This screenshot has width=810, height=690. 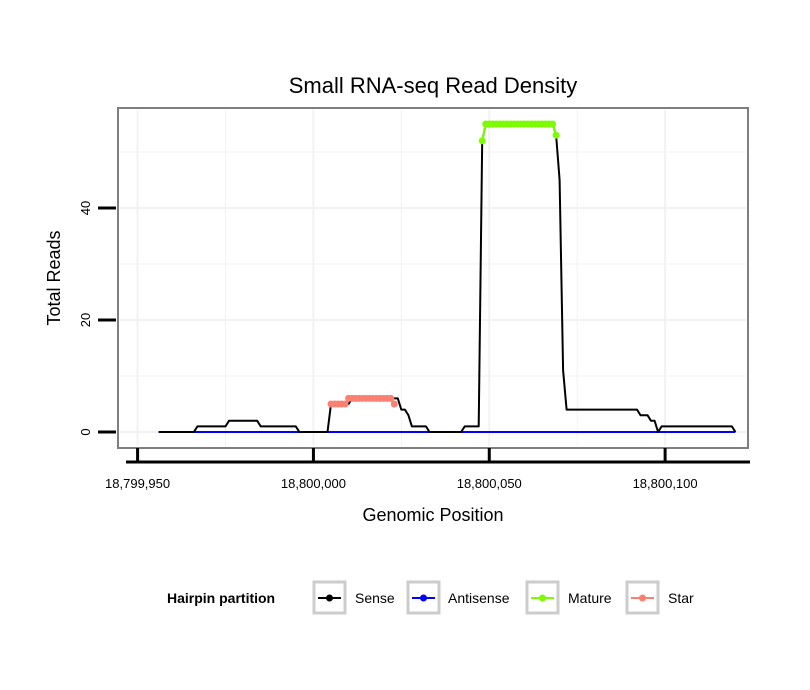 I want to click on y-tick-label: 40, so click(x=85, y=208).